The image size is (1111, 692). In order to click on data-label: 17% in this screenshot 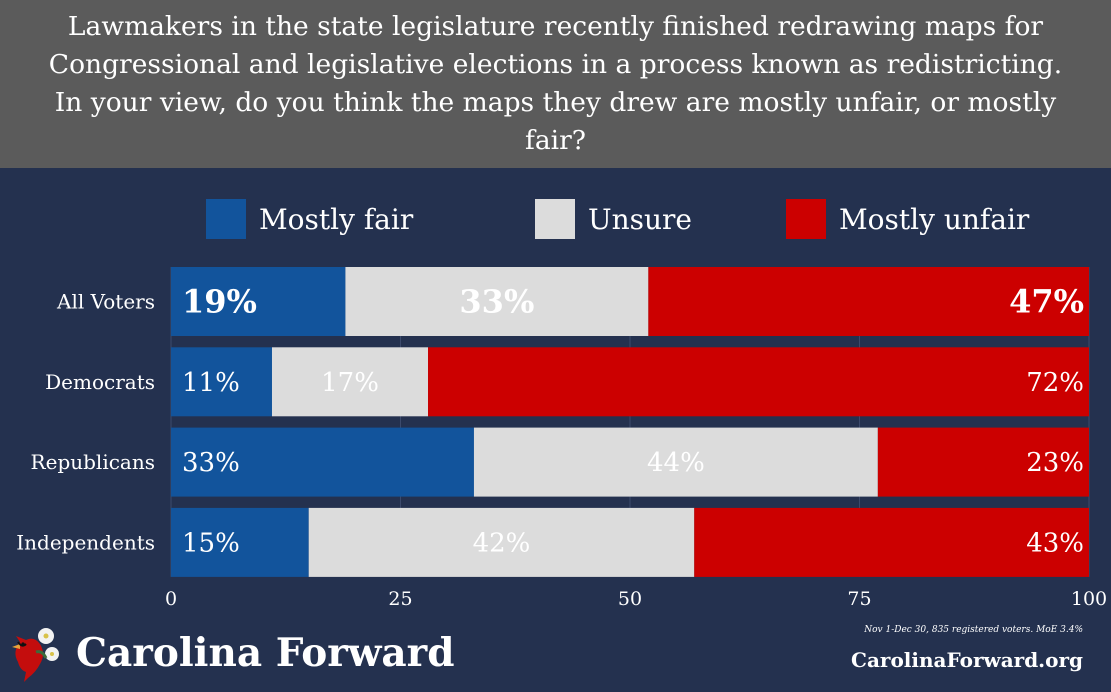, I will do `click(350, 383)`.